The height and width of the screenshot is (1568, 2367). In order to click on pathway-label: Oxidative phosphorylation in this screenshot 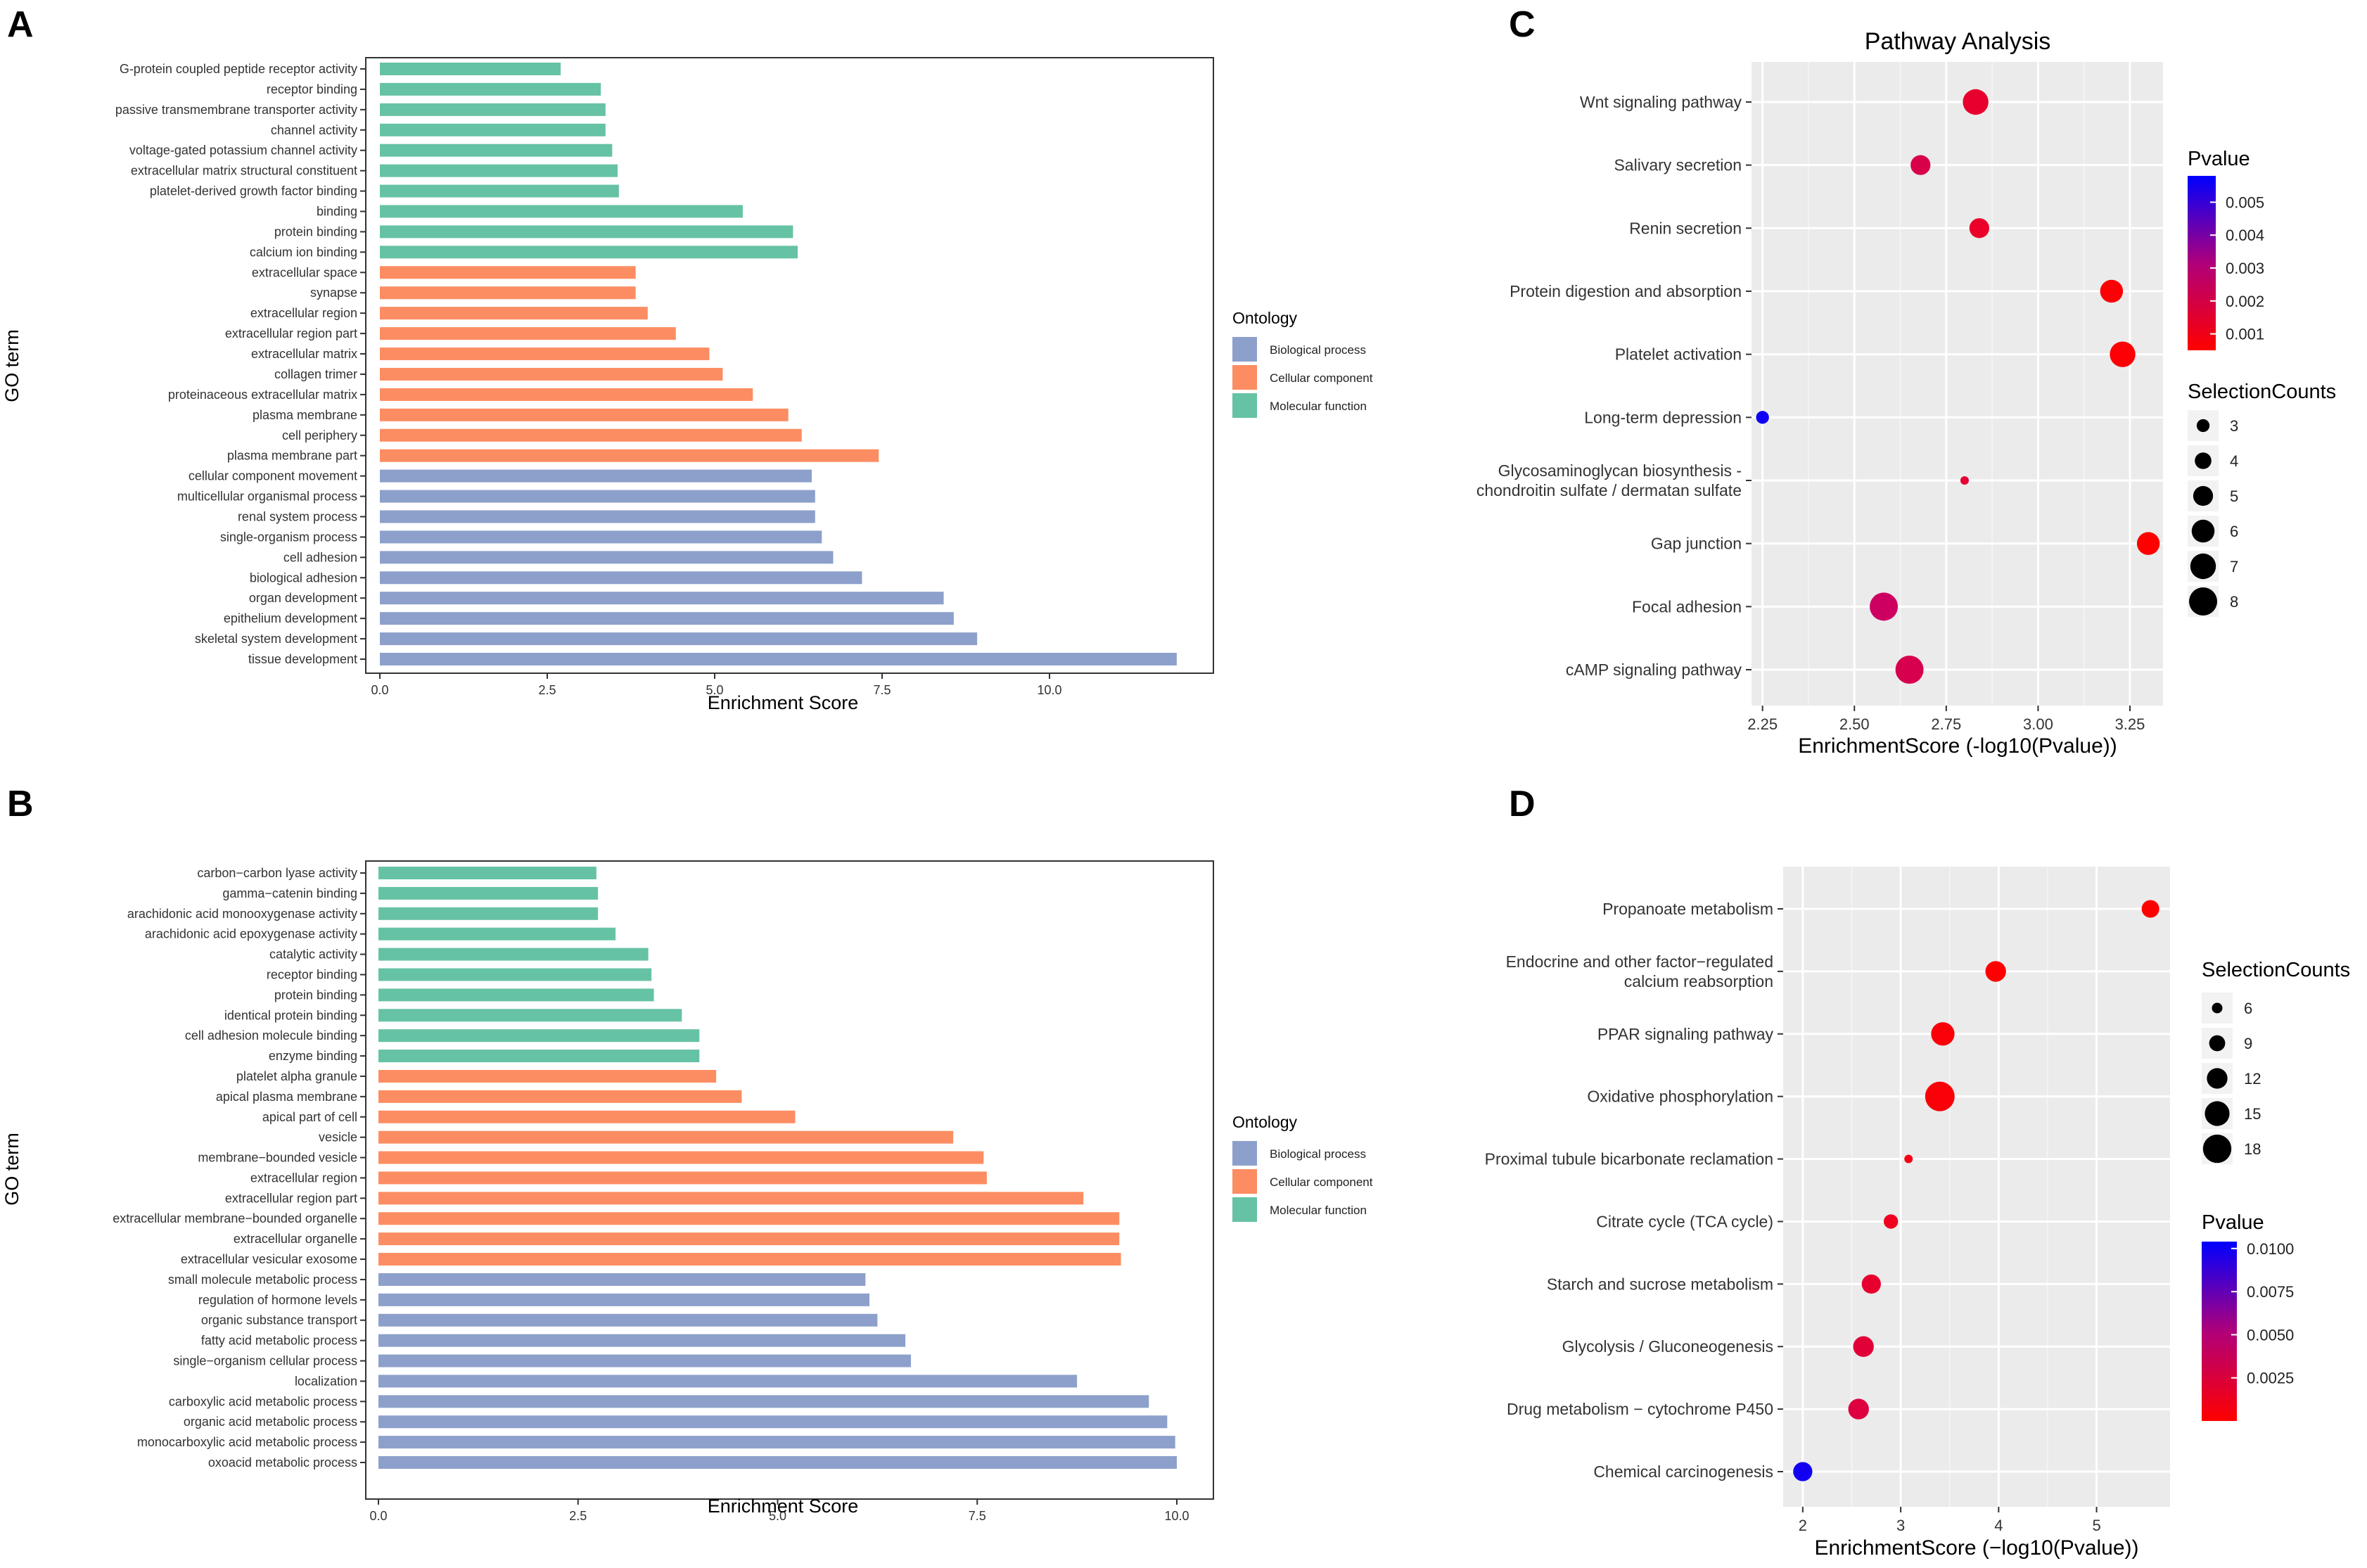, I will do `click(1680, 1097)`.